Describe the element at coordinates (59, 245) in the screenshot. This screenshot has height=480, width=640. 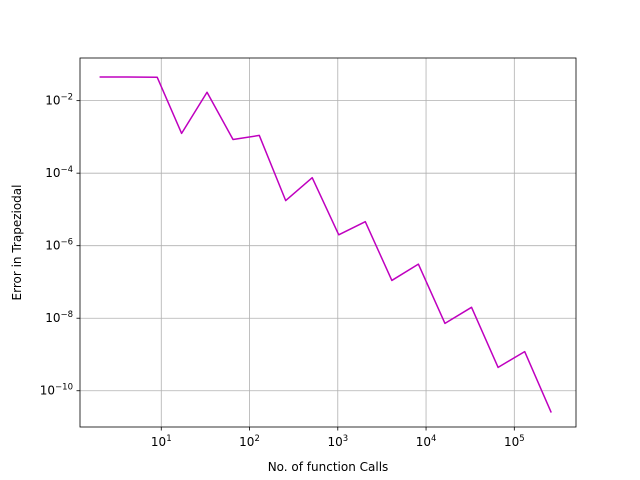
I see `y-tick-label: 10⁻⁶` at that location.